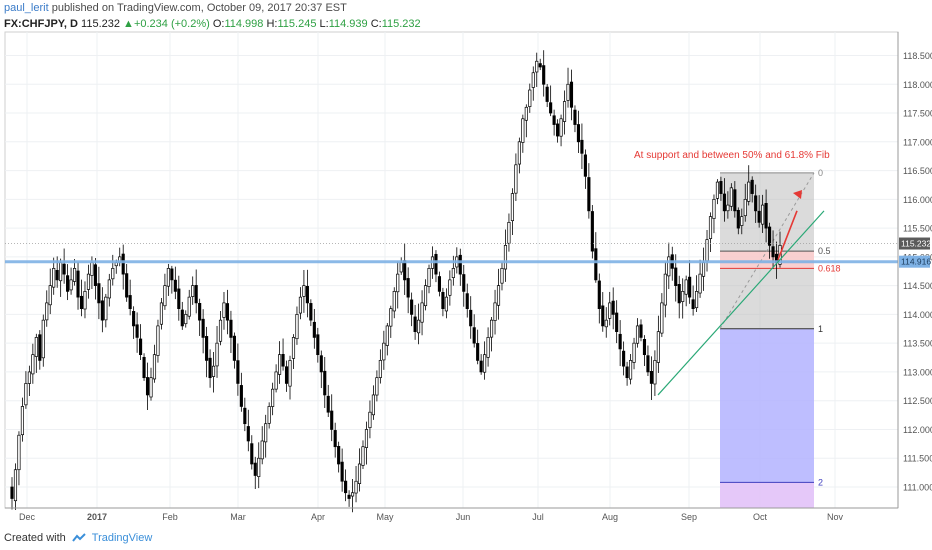  What do you see at coordinates (829, 268) in the screenshot?
I see `fib-level-label: 0.618` at bounding box center [829, 268].